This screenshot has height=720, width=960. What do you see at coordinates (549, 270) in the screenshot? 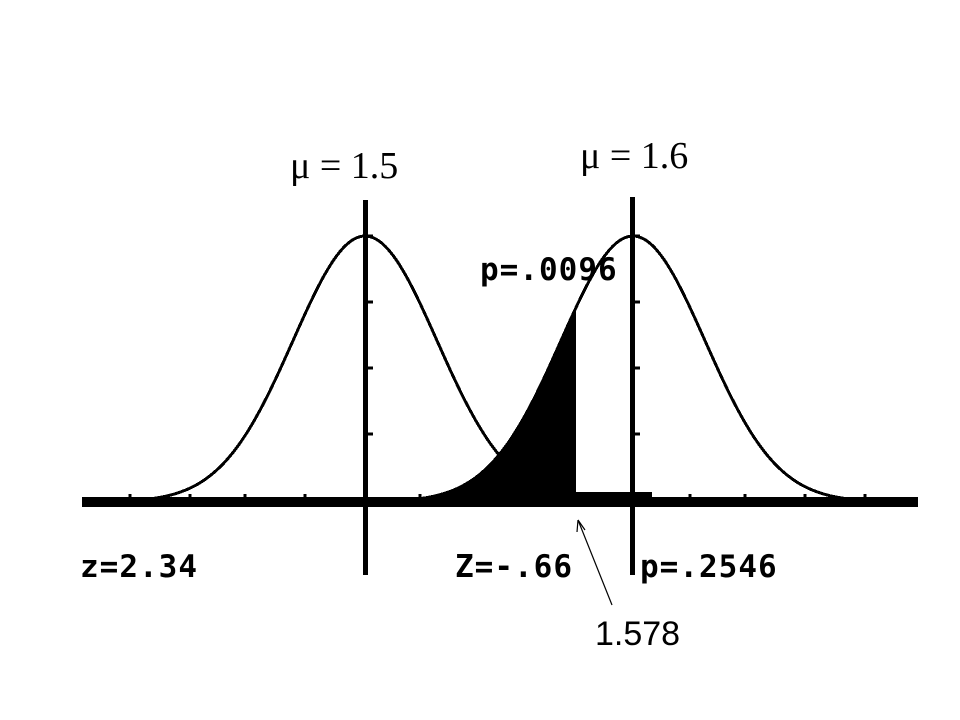
I see `probability-label: p=.0096` at bounding box center [549, 270].